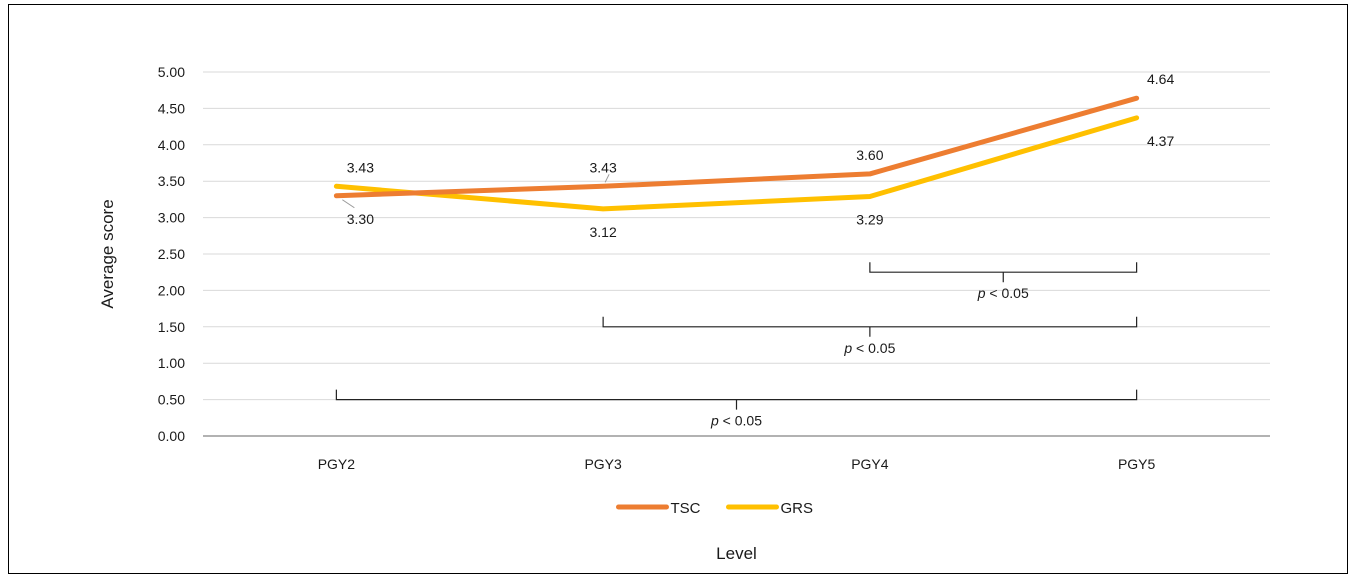  Describe the element at coordinates (360, 219) in the screenshot. I see `data-label-tsc: 3.30` at that location.